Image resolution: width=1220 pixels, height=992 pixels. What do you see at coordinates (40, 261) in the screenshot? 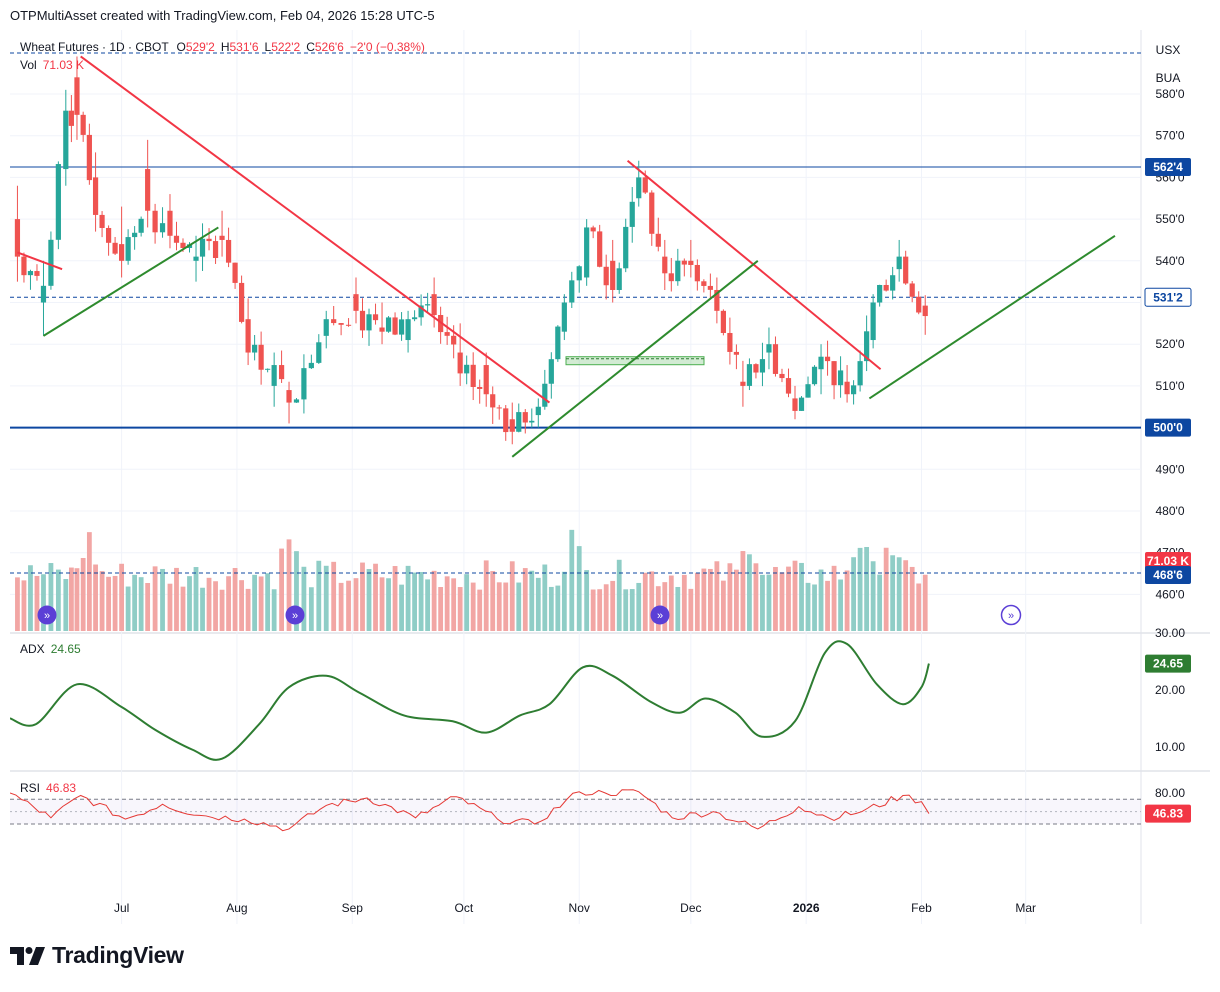
I see `downtrend-line` at bounding box center [40, 261].